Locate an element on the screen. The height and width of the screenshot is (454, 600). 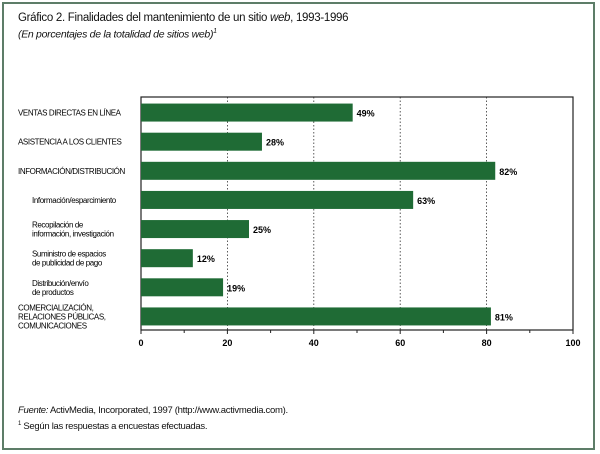
data-label: 63% is located at coordinates (426, 201).